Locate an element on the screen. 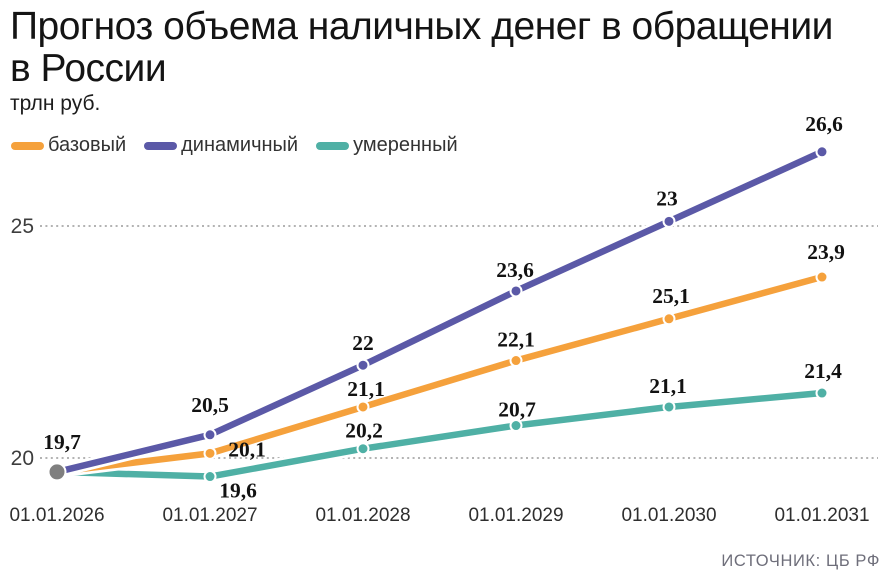 The width and height of the screenshot is (890, 583). point-label-1-3: 23,6 is located at coordinates (515, 270).